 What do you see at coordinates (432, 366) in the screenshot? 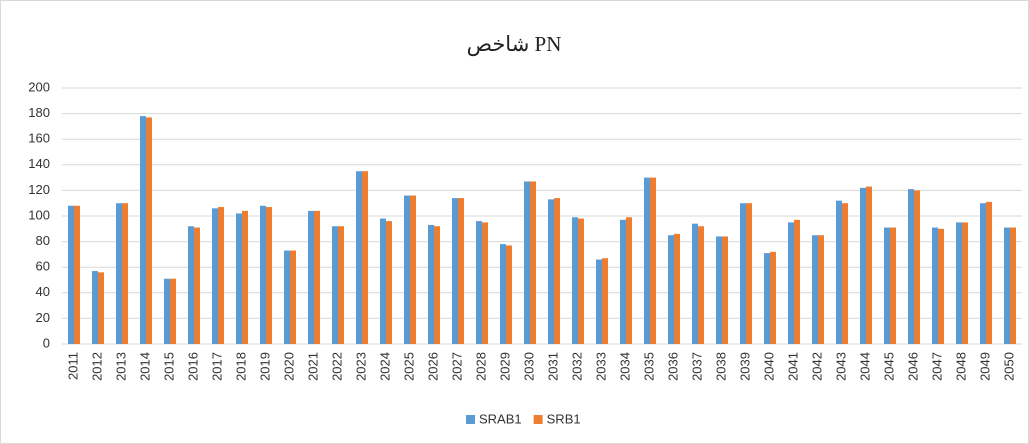
I see `x-tick-label: 2026` at bounding box center [432, 366].